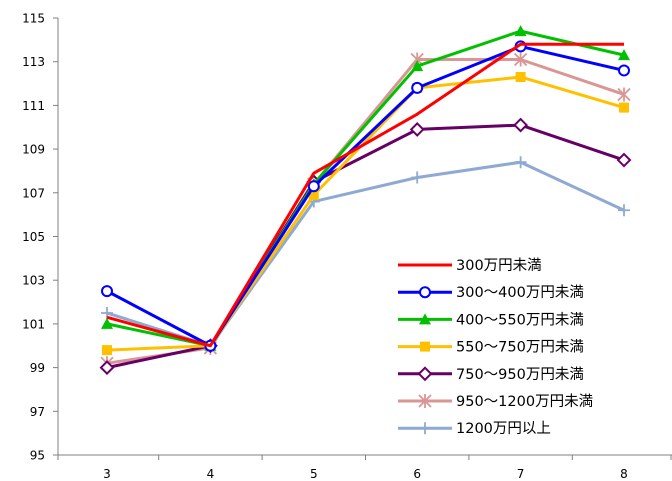  I want to click on x-tick-label: 3, so click(107, 474).